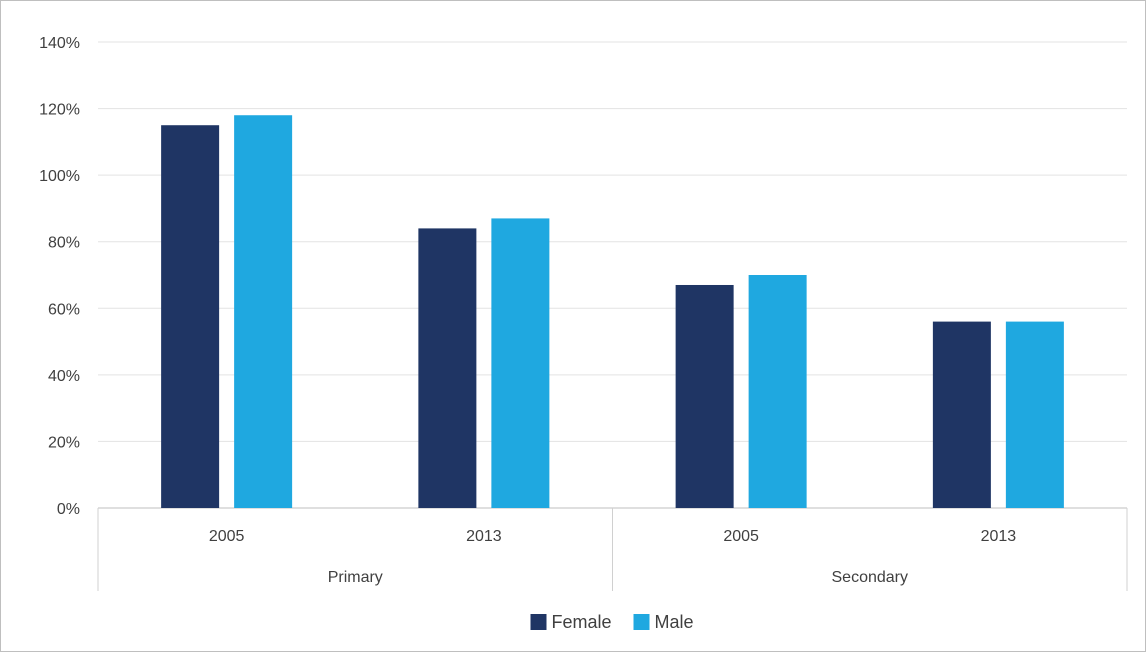  Describe the element at coordinates (870, 577) in the screenshot. I see `x-group-label: Secondary` at that location.